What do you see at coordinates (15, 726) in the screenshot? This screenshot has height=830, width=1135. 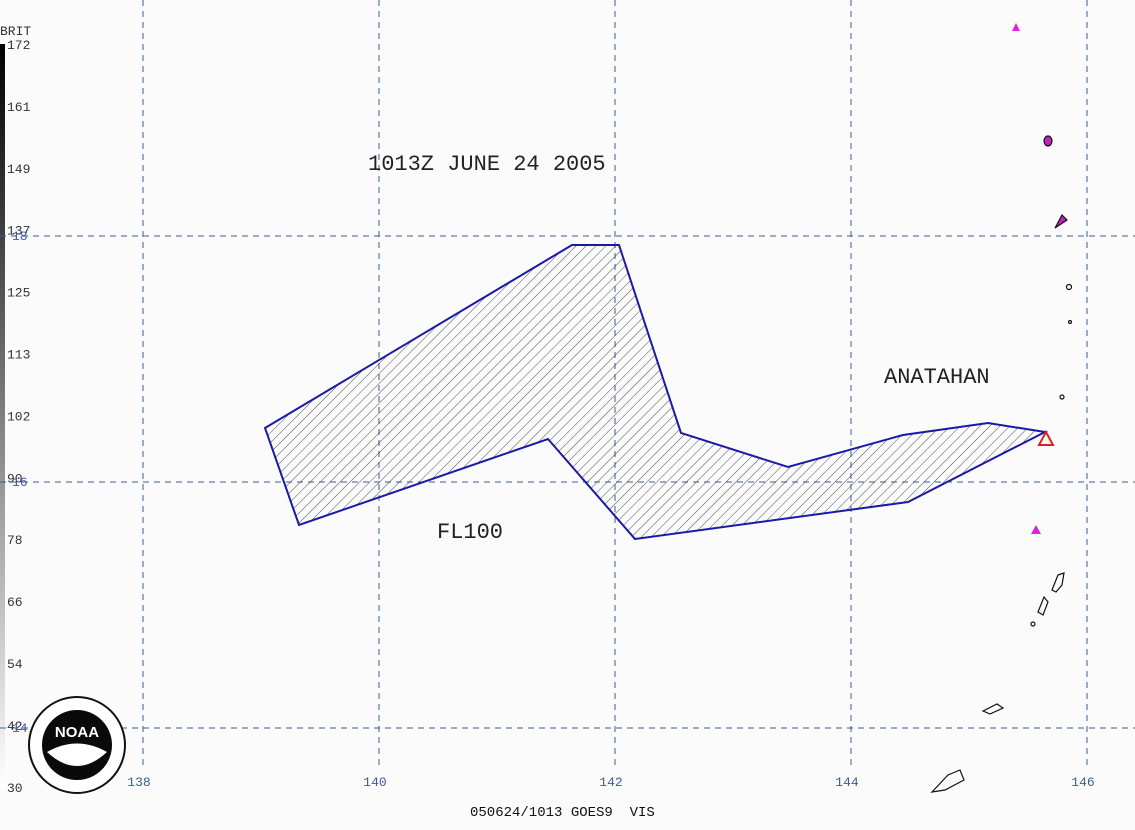 I see `colorbar-label: 42` at bounding box center [15, 726].